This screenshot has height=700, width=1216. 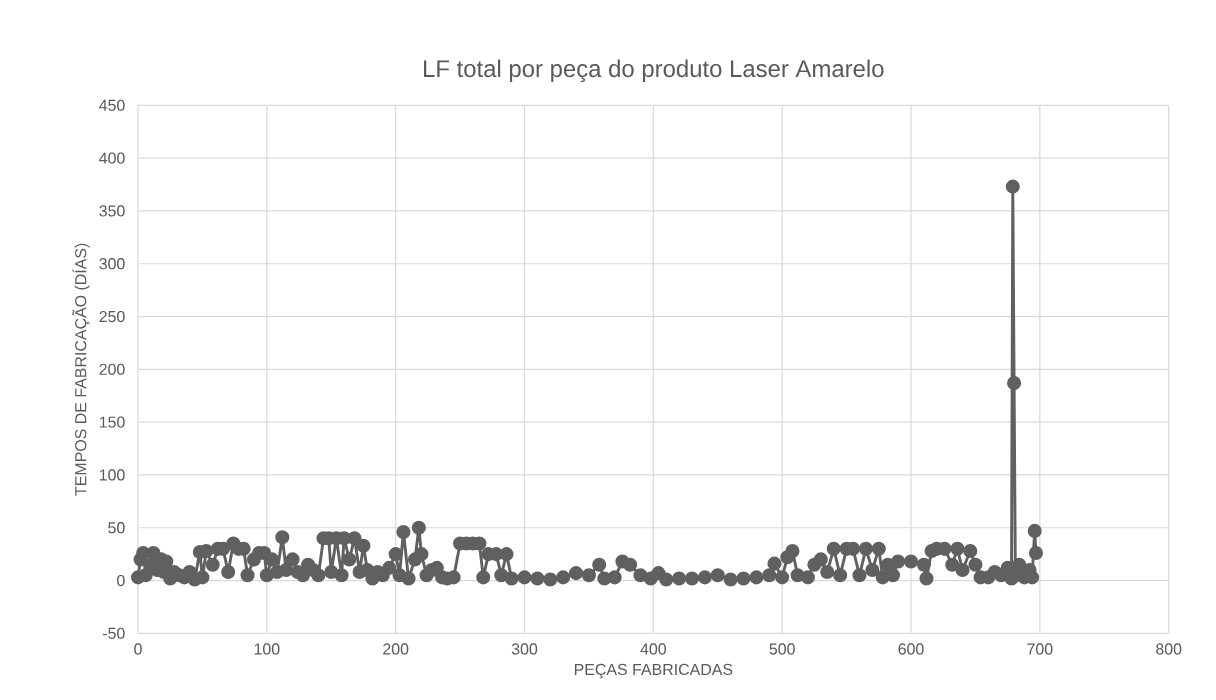 I want to click on y-tick-label: 450, so click(x=112, y=105).